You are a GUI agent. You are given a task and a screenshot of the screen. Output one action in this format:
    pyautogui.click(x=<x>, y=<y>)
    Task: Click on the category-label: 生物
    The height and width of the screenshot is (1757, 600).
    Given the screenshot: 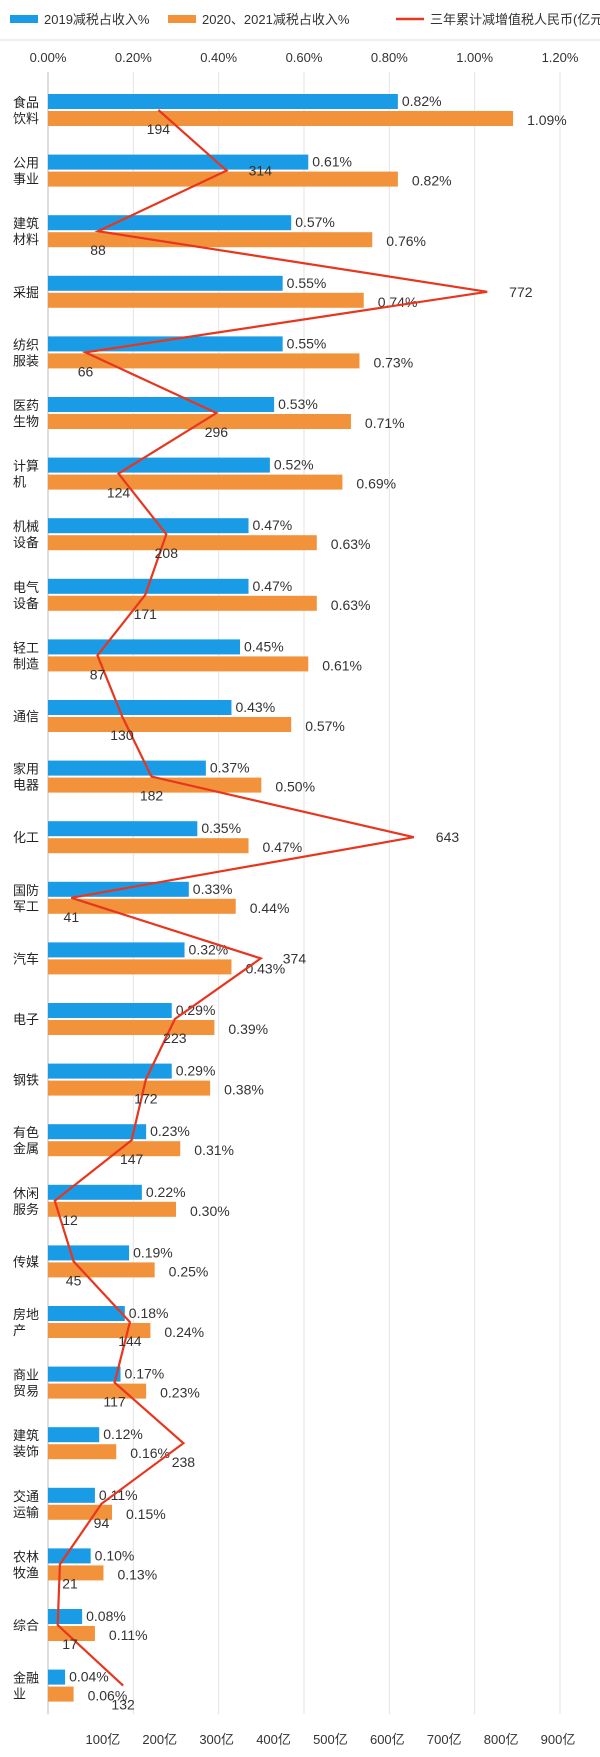 What is the action you would take?
    pyautogui.click(x=26, y=421)
    